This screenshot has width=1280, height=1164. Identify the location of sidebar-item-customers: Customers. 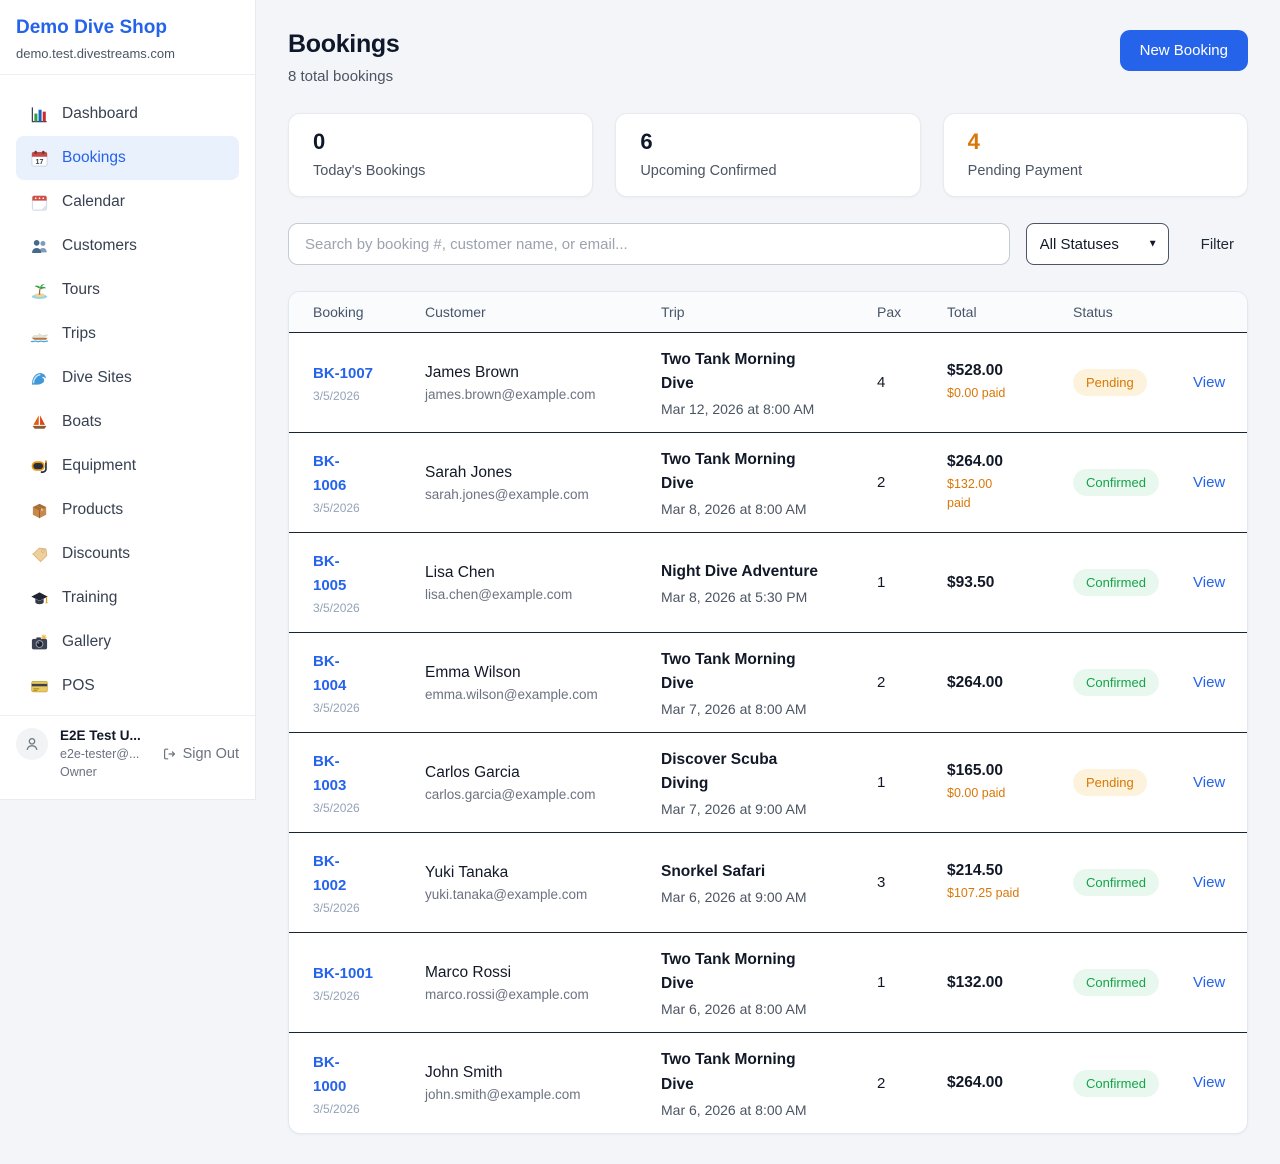
(127, 246).